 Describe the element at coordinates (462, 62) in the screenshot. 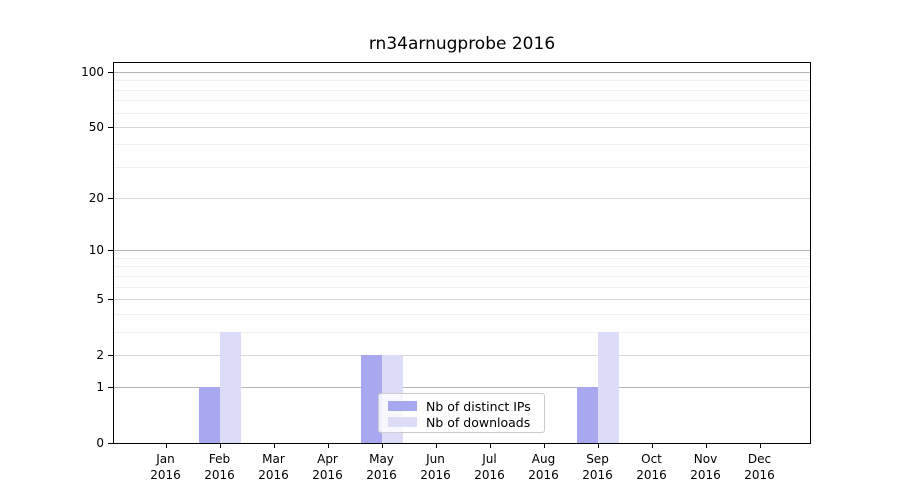

I see `plot-border-top` at that location.